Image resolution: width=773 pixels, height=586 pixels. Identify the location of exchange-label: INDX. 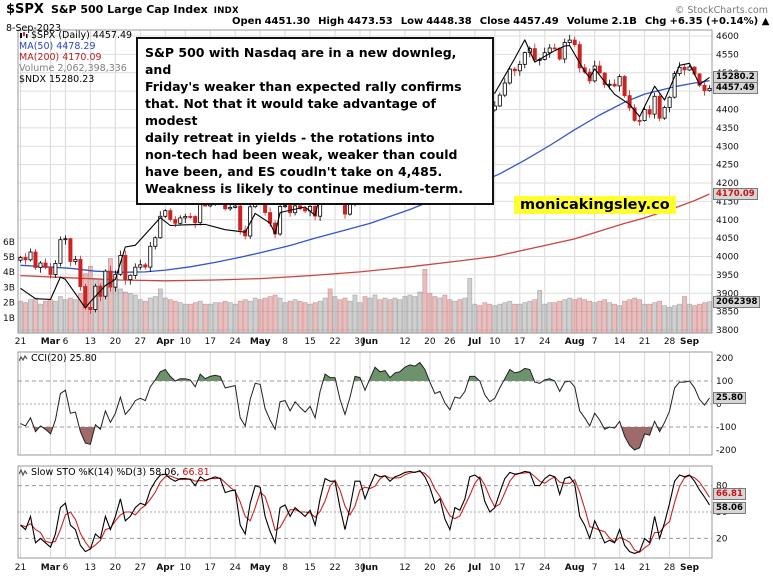
(226, 11).